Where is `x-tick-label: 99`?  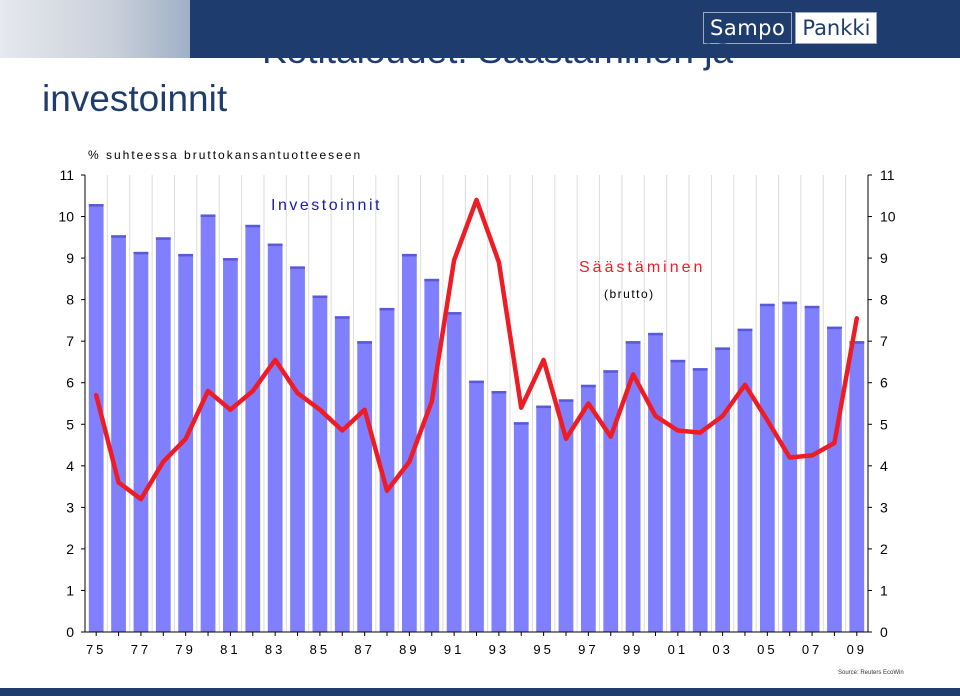 x-tick-label: 99 is located at coordinates (633, 649).